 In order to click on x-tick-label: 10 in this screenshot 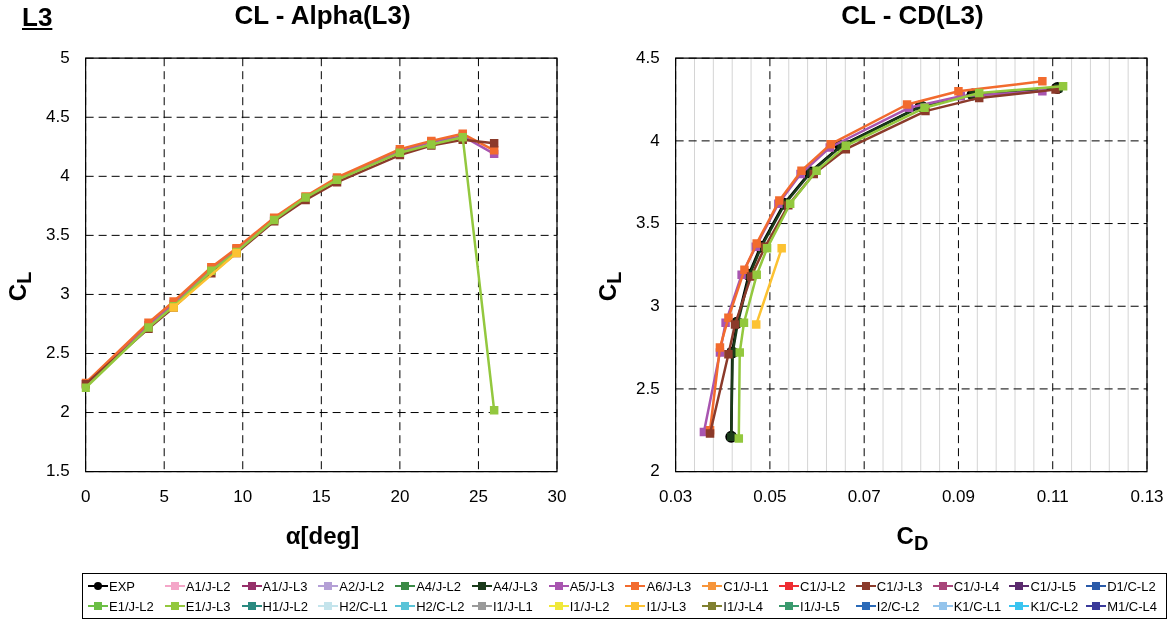, I will do `click(243, 497)`.